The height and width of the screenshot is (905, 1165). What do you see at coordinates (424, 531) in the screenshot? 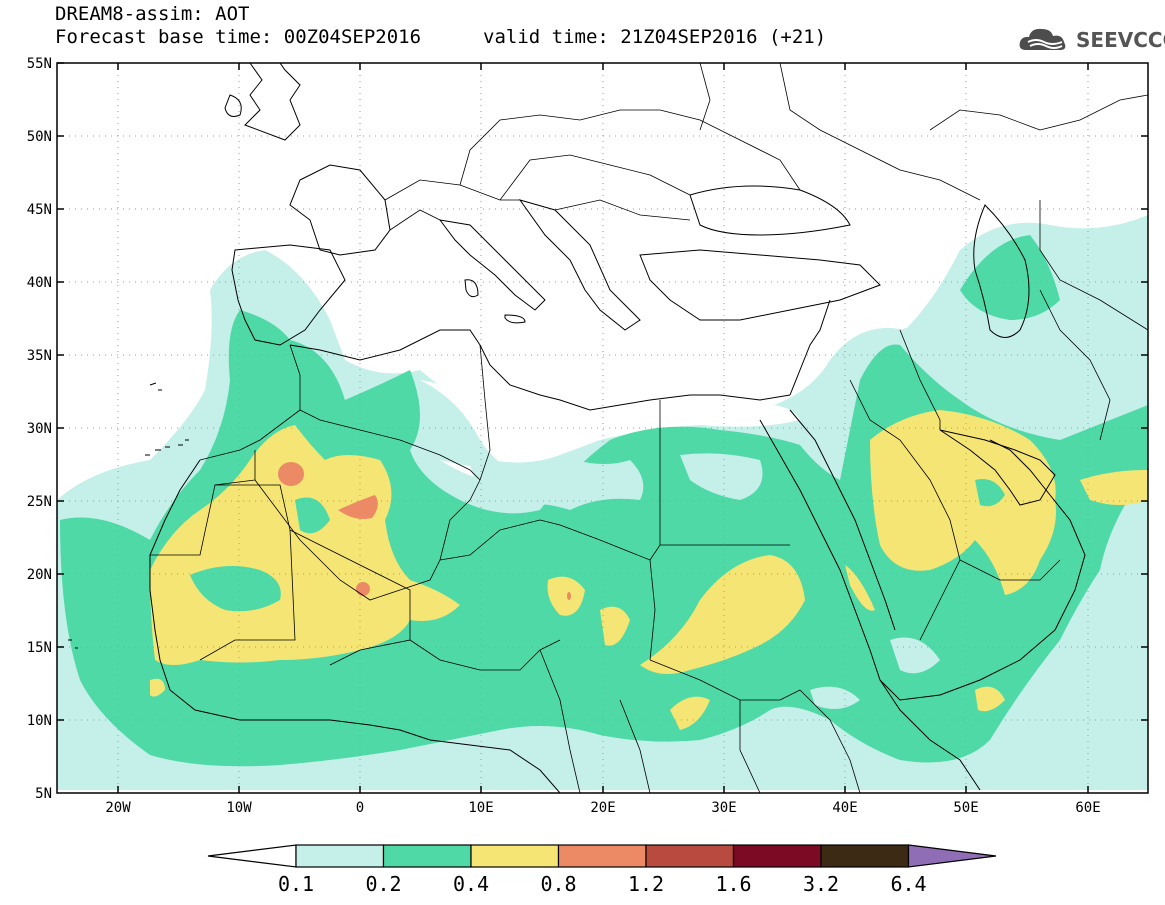
I see `aot-level-0.8` at bounding box center [424, 531].